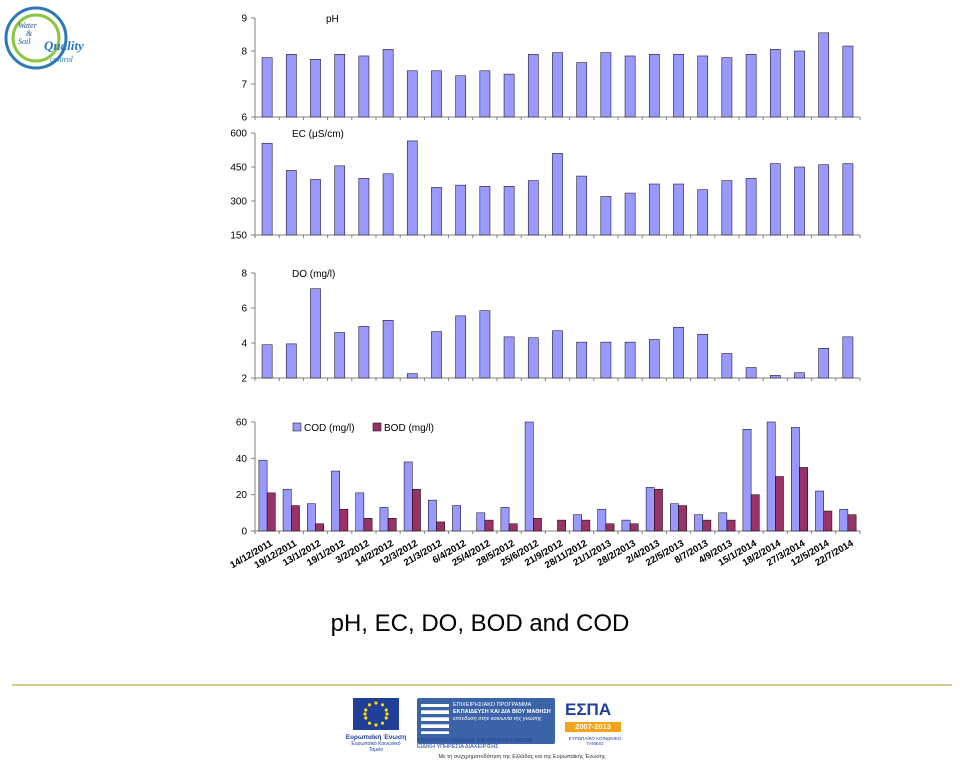 This screenshot has height=764, width=960. I want to click on svg-text: Quality, so click(64, 45).